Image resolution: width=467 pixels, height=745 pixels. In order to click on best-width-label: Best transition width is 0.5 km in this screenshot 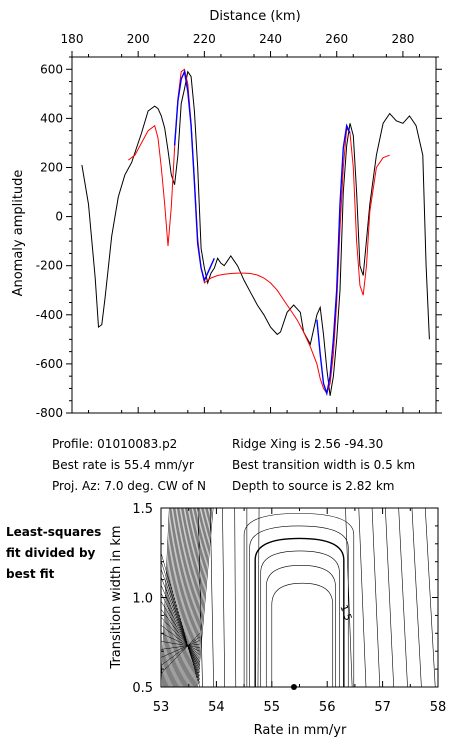, I will do `click(324, 465)`.